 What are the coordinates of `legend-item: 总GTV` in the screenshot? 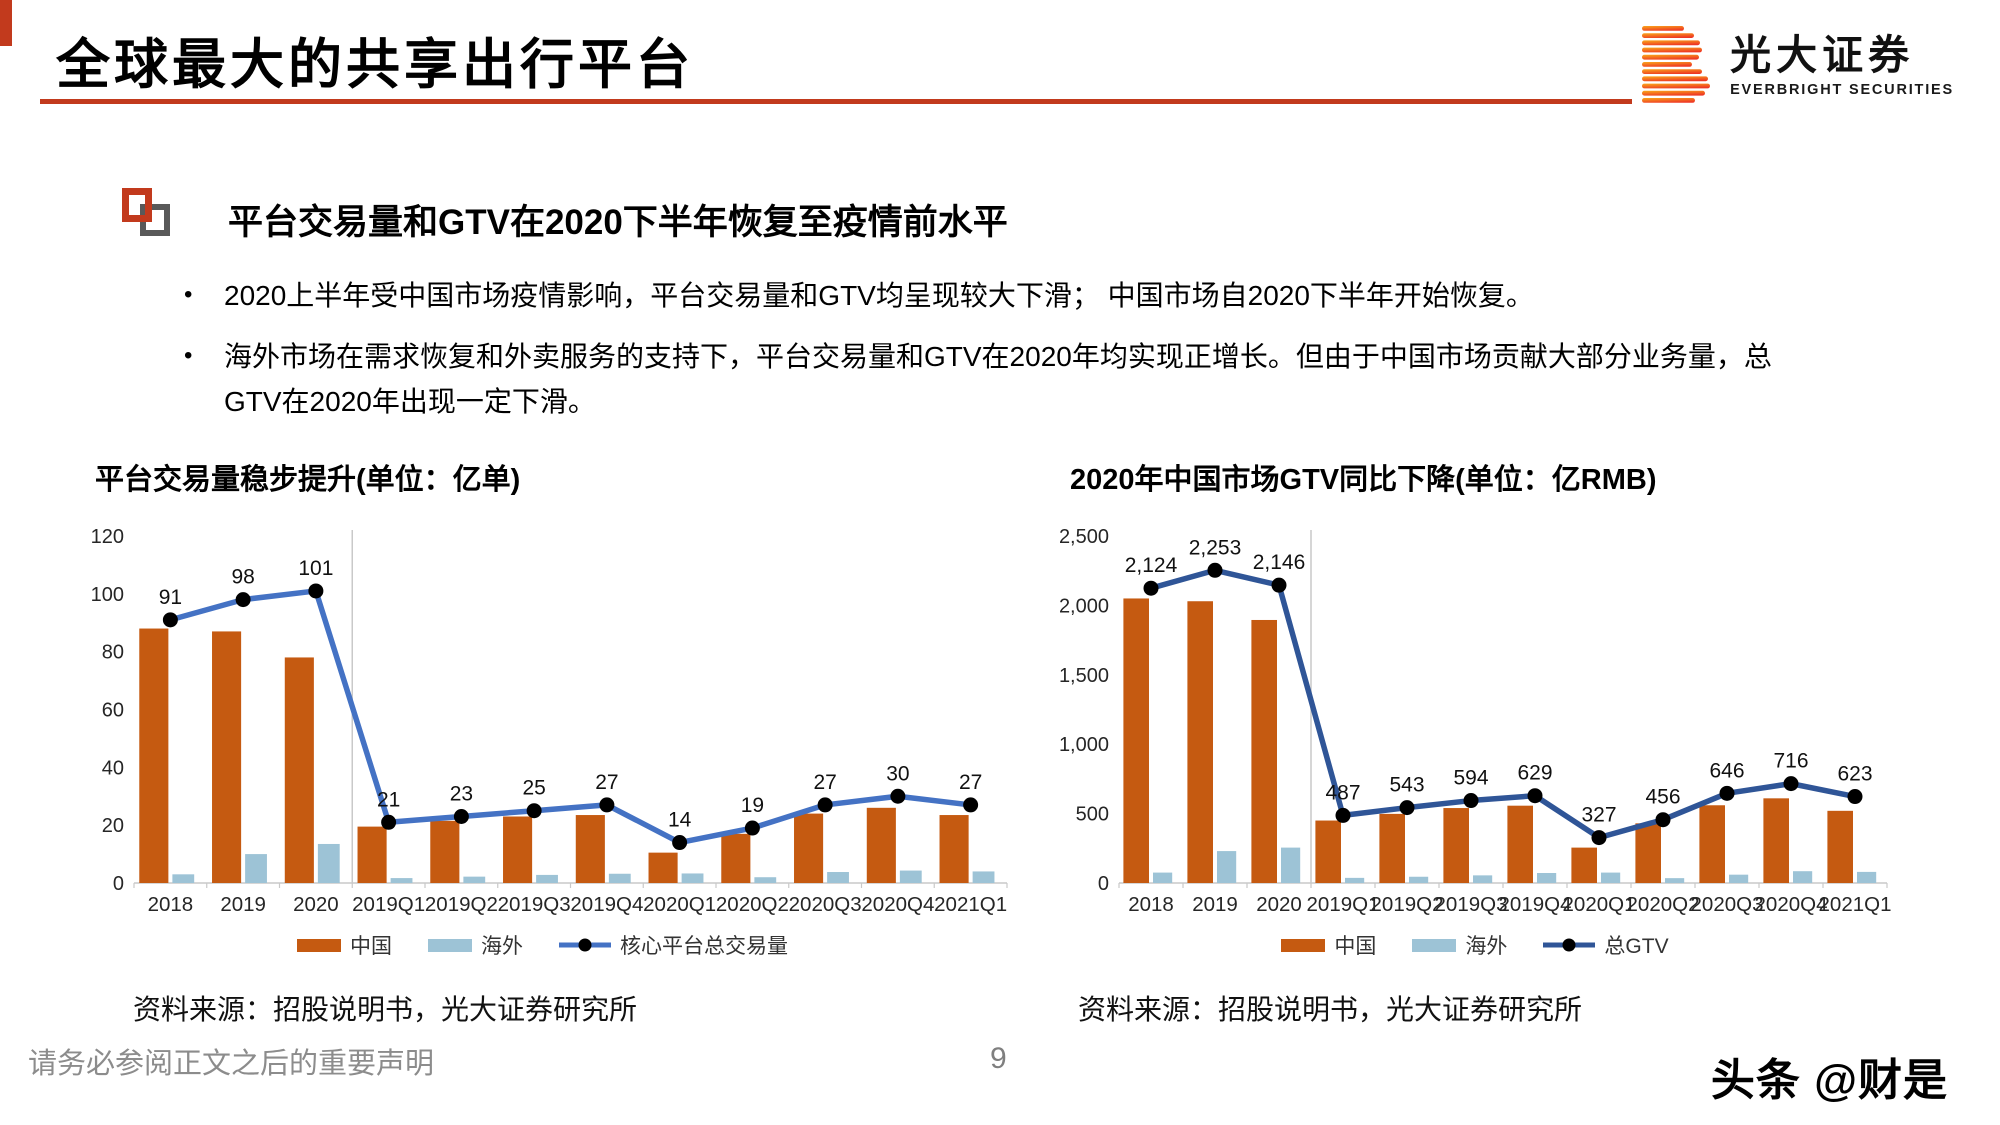 It's located at (1606, 945).